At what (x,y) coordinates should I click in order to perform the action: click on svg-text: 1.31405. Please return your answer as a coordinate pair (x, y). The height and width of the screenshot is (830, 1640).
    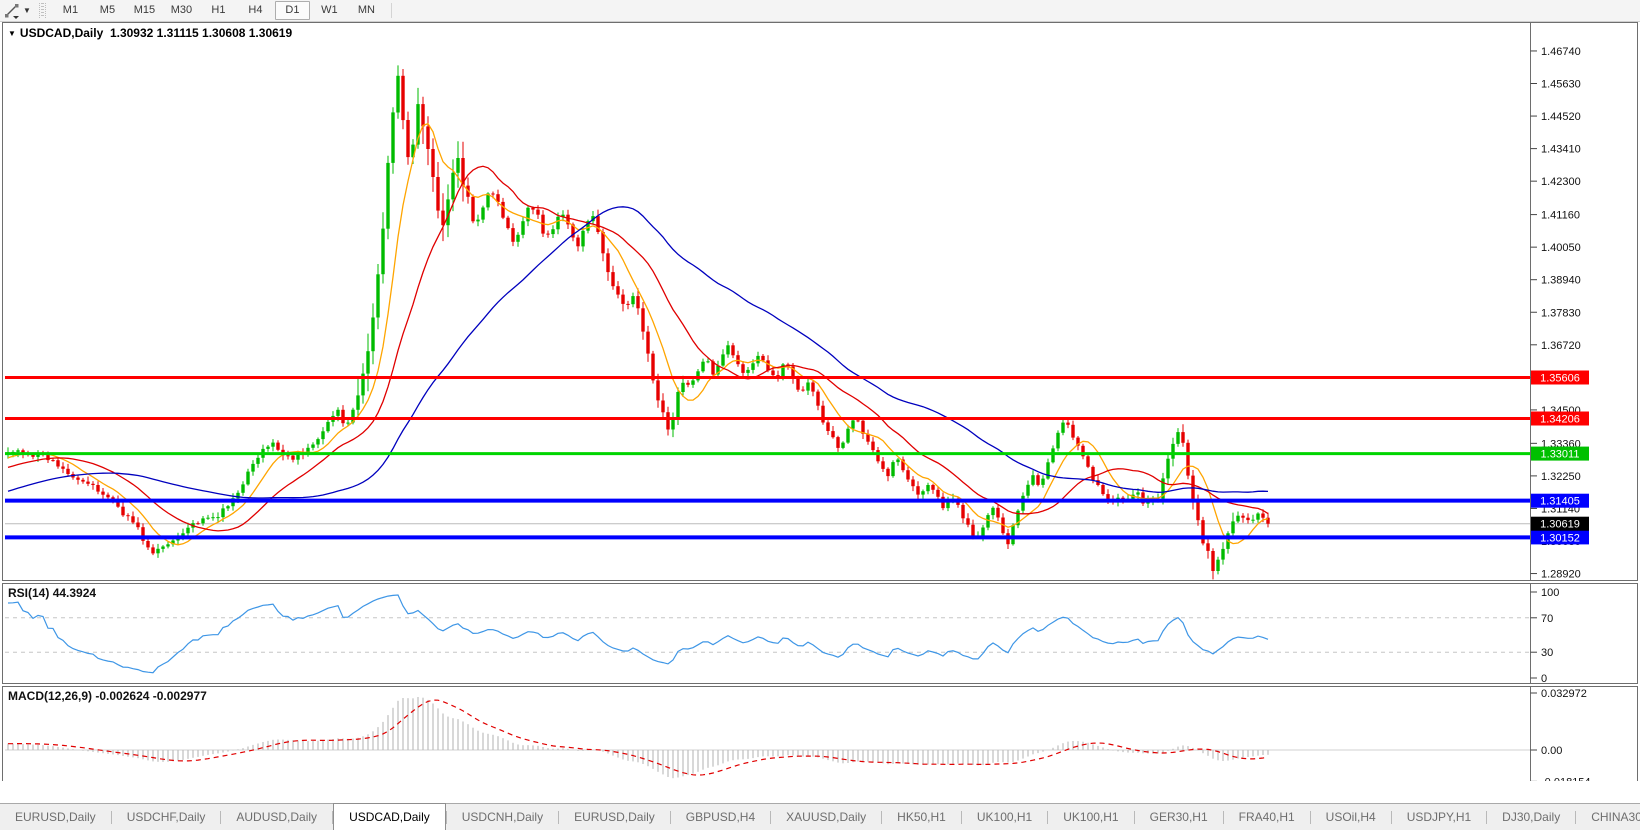
    Looking at the image, I should click on (1560, 502).